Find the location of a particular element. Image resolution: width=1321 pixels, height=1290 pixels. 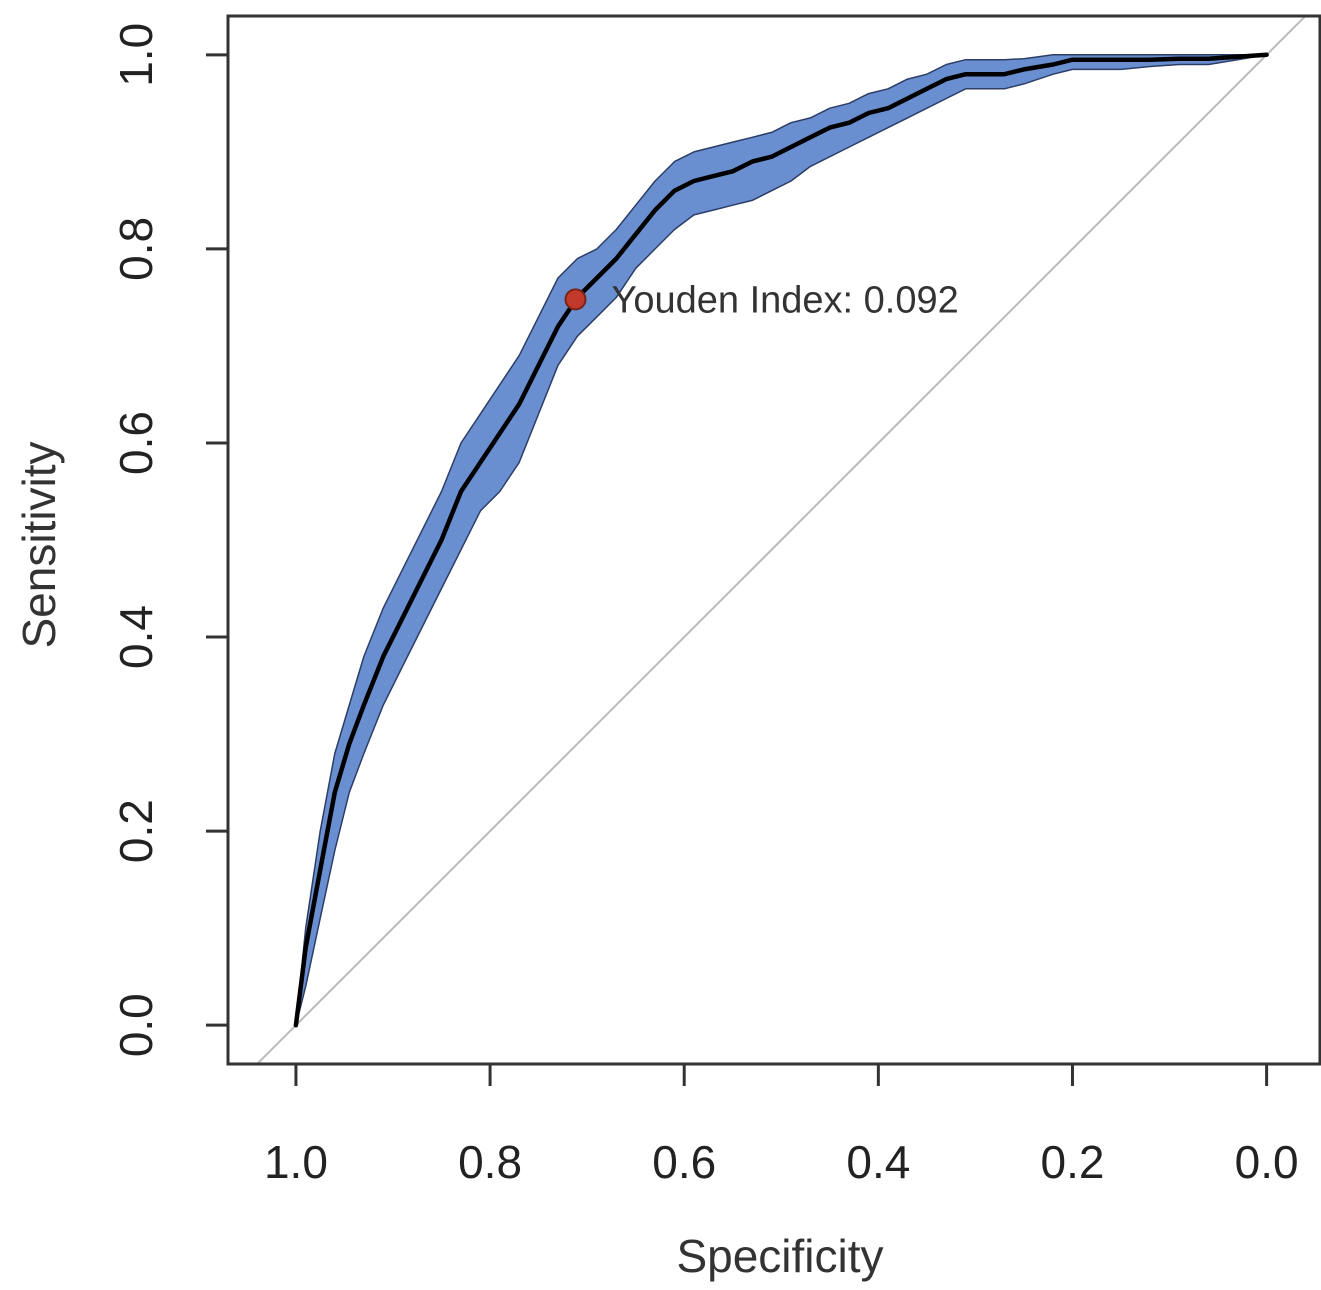

x-tick-label: 0.0 is located at coordinates (1267, 1162).